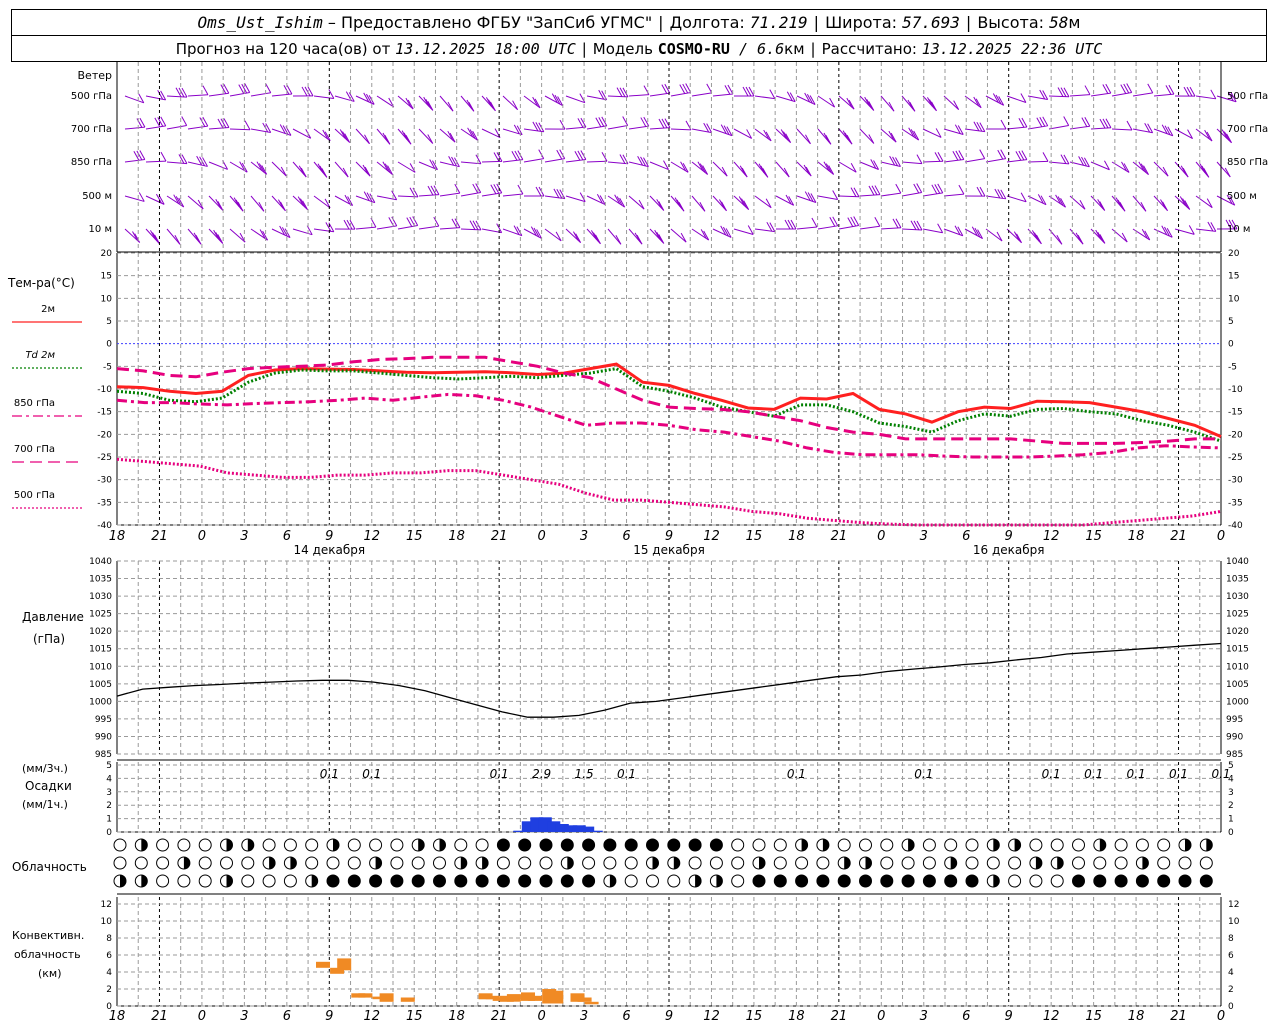 The image size is (1280, 1024). What do you see at coordinates (485, 48) in the screenshot?
I see `forecast-time: 13.12.2025 18:00 UTC` at bounding box center [485, 48].